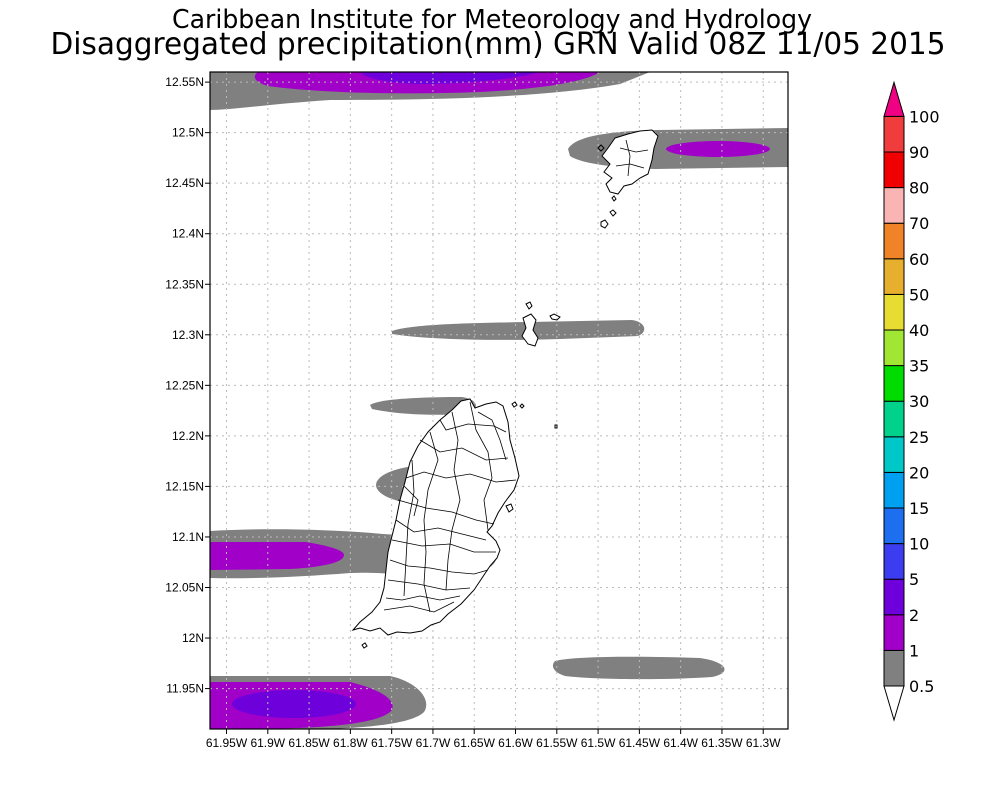 The image size is (1000, 800). What do you see at coordinates (640, 743) in the screenshot?
I see `lon-tick-label: 61.45W` at bounding box center [640, 743].